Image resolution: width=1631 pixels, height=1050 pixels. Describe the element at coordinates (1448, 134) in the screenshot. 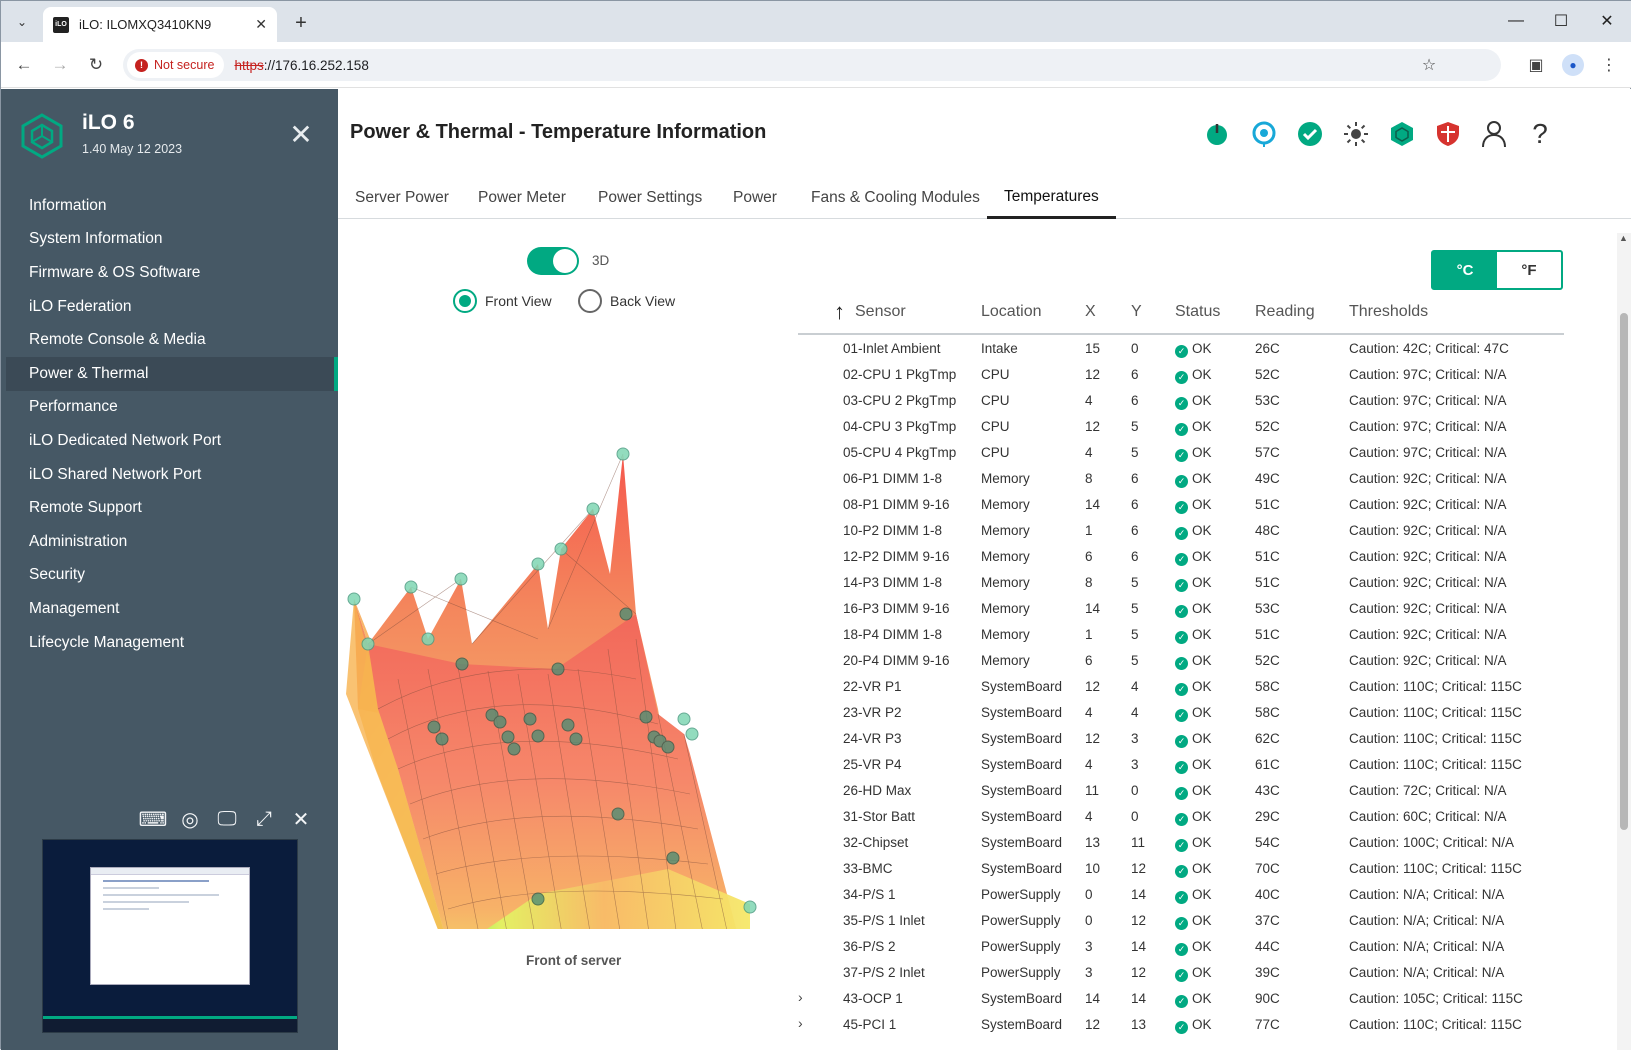

I see `security-shield-icon` at that location.